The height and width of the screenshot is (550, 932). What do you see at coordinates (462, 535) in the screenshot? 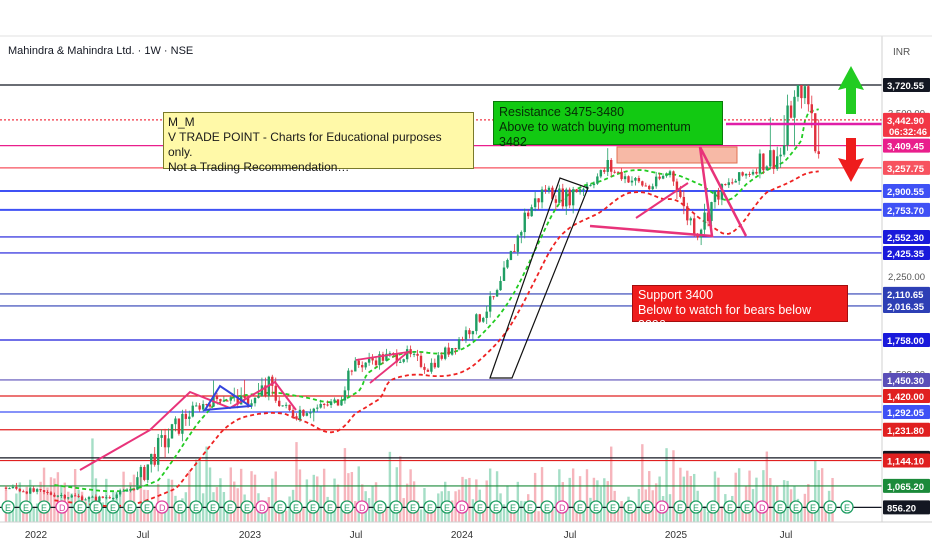
I see `time-tick-label: 2024` at bounding box center [462, 535].